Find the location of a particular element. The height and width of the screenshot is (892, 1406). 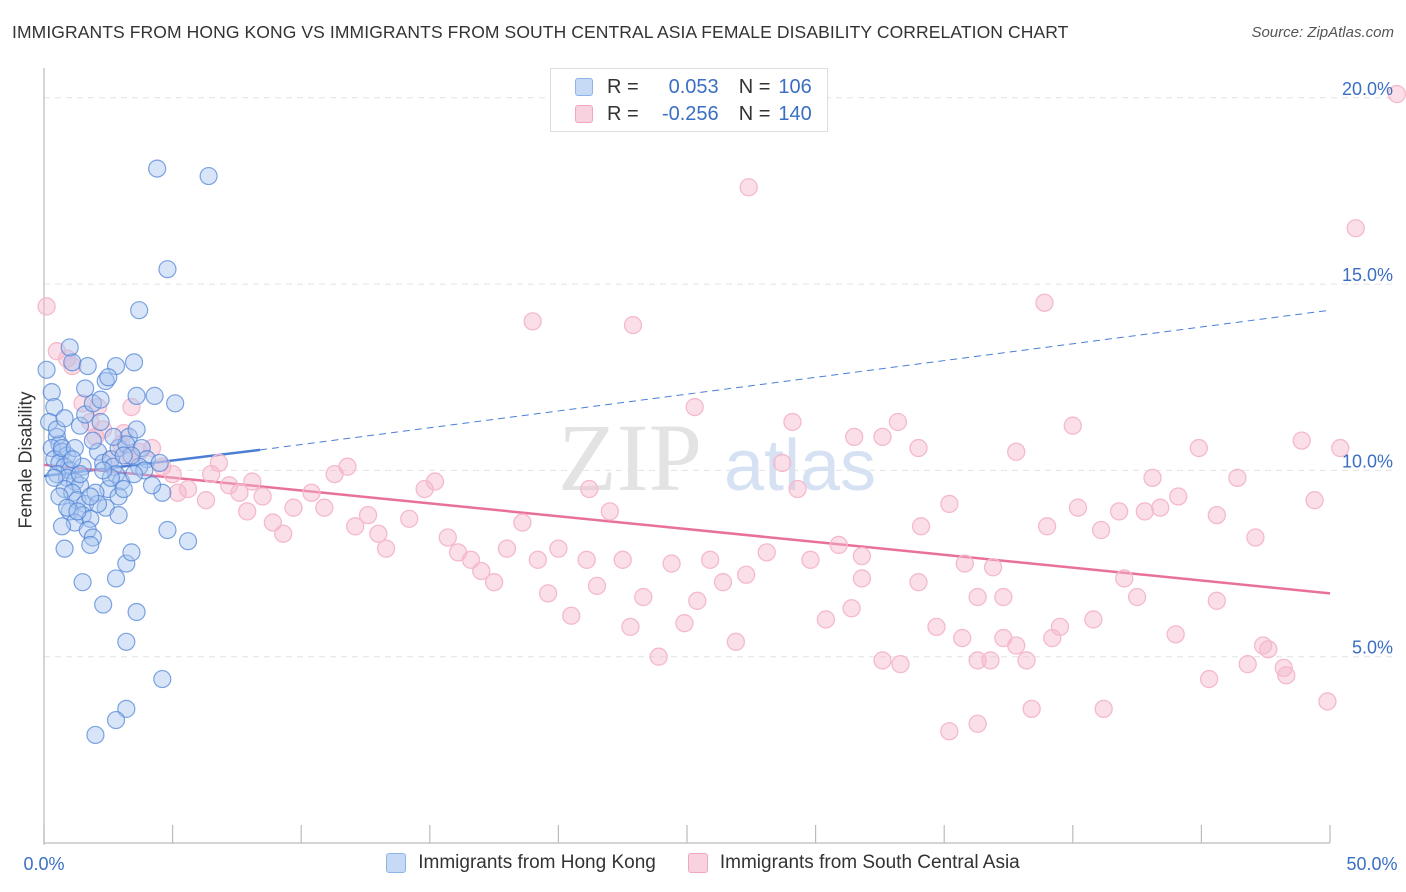

legend-r-label: R = is located at coordinates (623, 113).